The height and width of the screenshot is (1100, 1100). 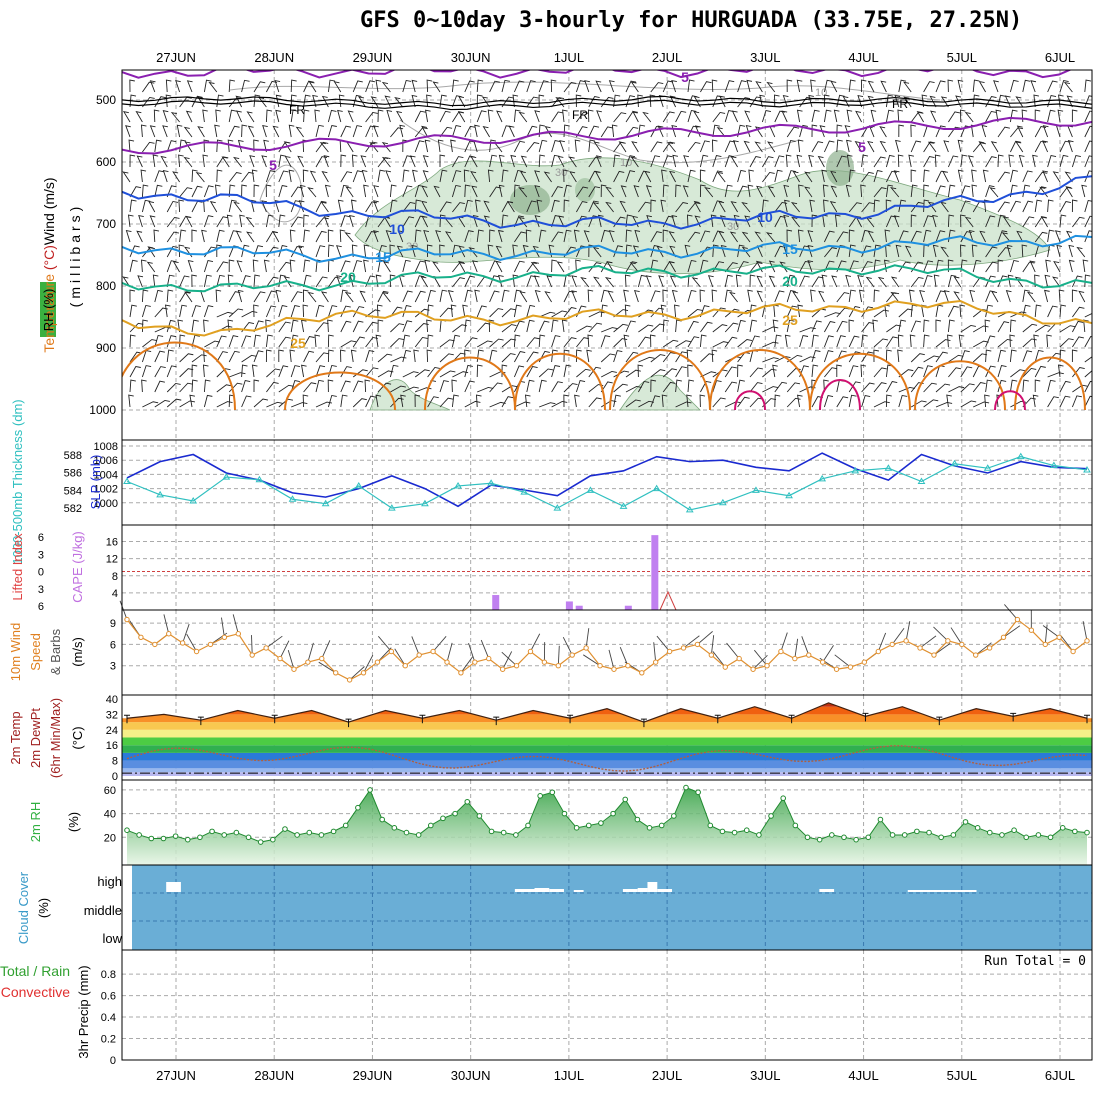 What do you see at coordinates (765, 57) in the screenshot?
I see `date-label-top: 3JUL` at bounding box center [765, 57].